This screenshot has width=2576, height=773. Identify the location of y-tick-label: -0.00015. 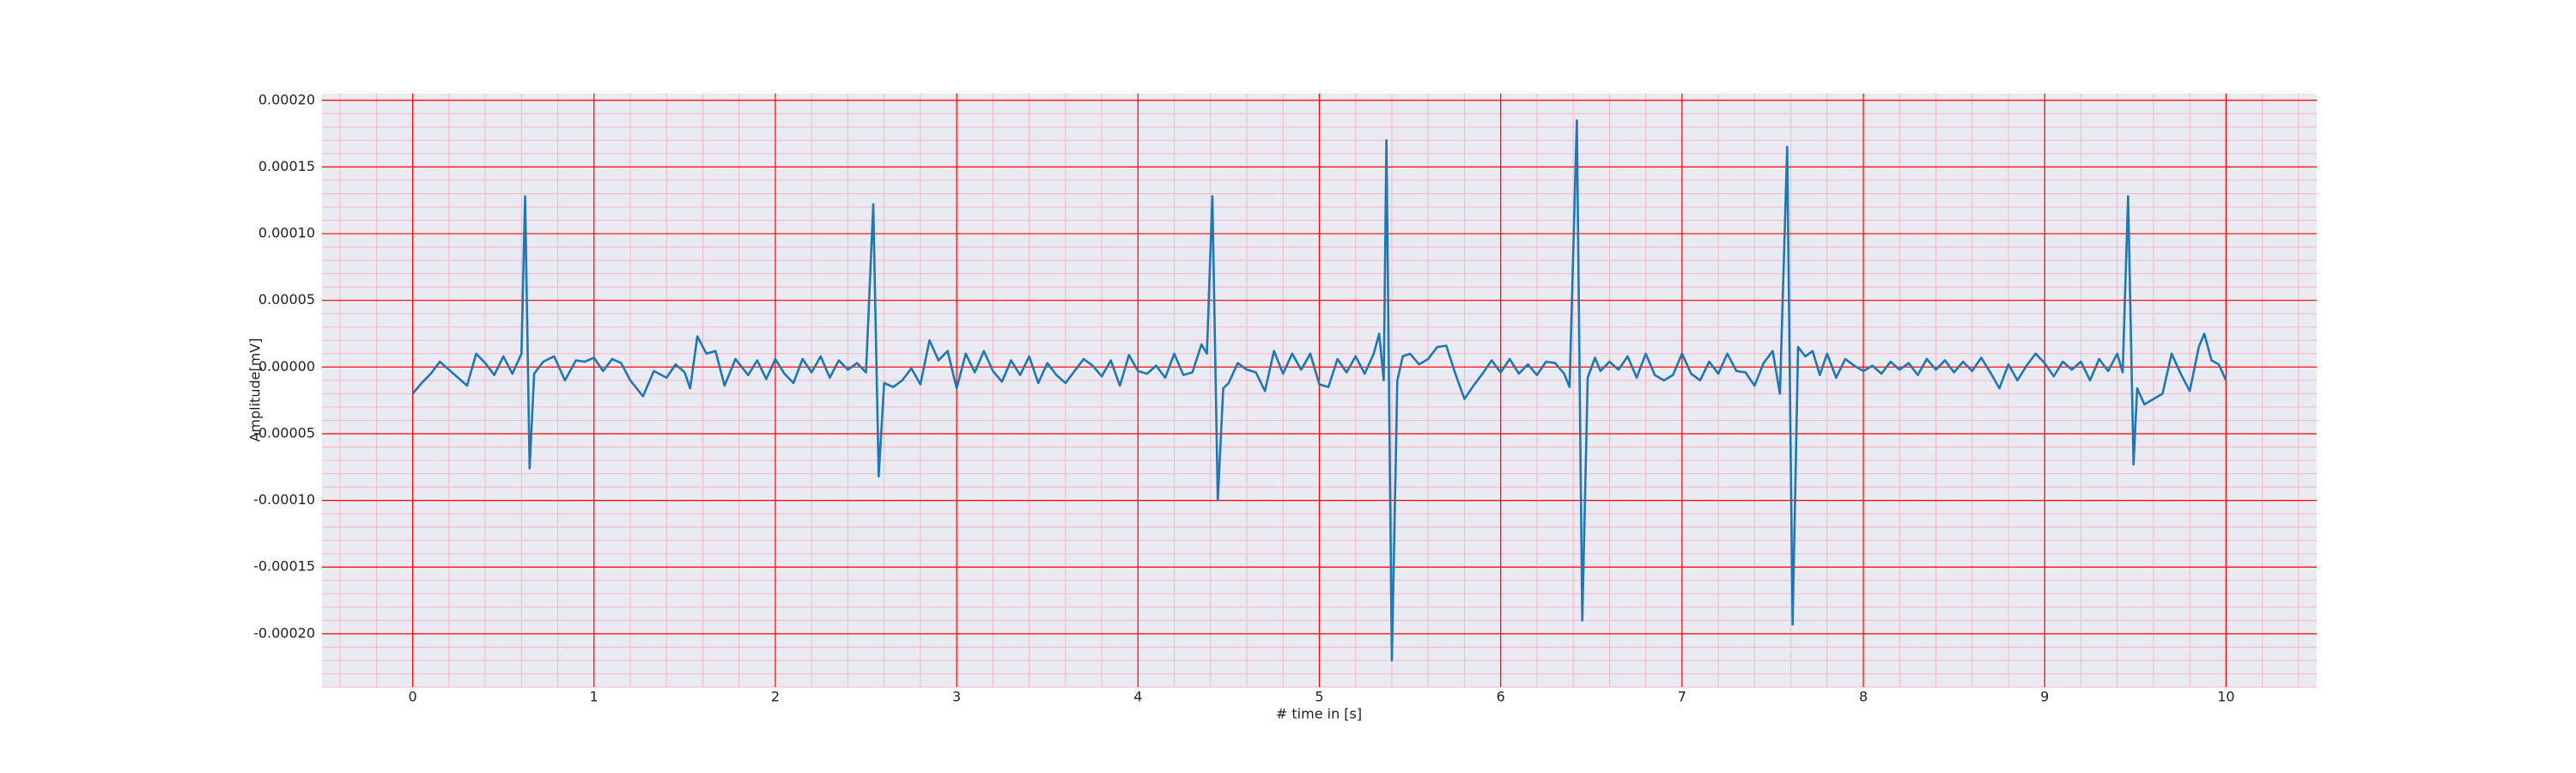
(284, 566).